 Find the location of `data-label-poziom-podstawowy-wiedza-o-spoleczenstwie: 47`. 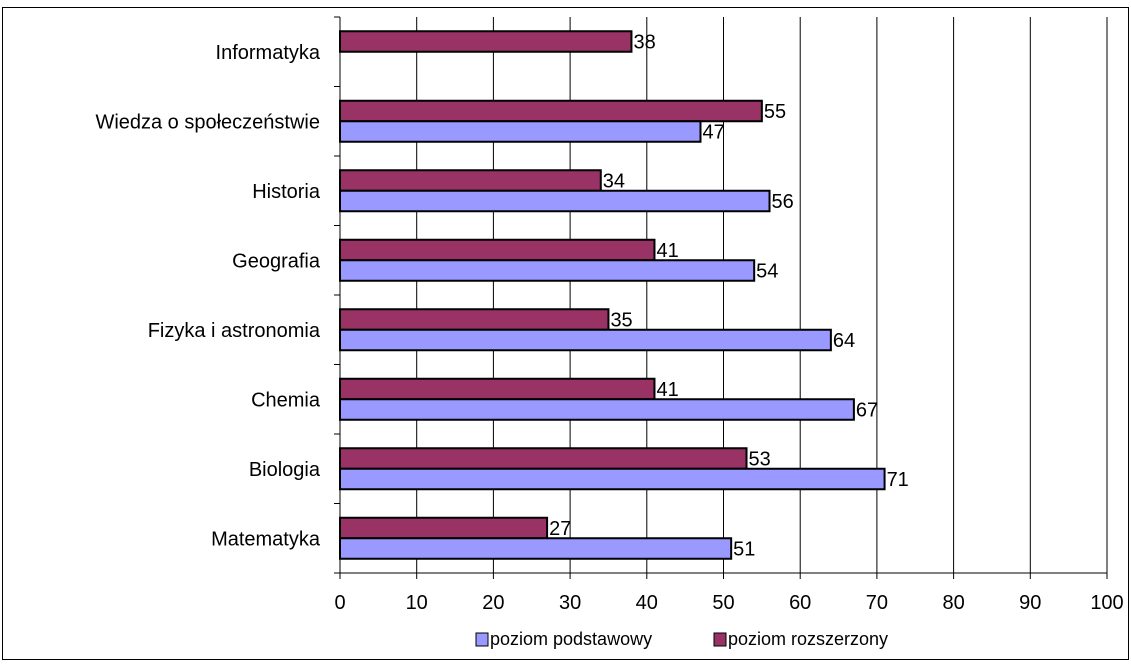

data-label-poziom-podstawowy-wiedza-o-spoleczenstwie: 47 is located at coordinates (713, 133).